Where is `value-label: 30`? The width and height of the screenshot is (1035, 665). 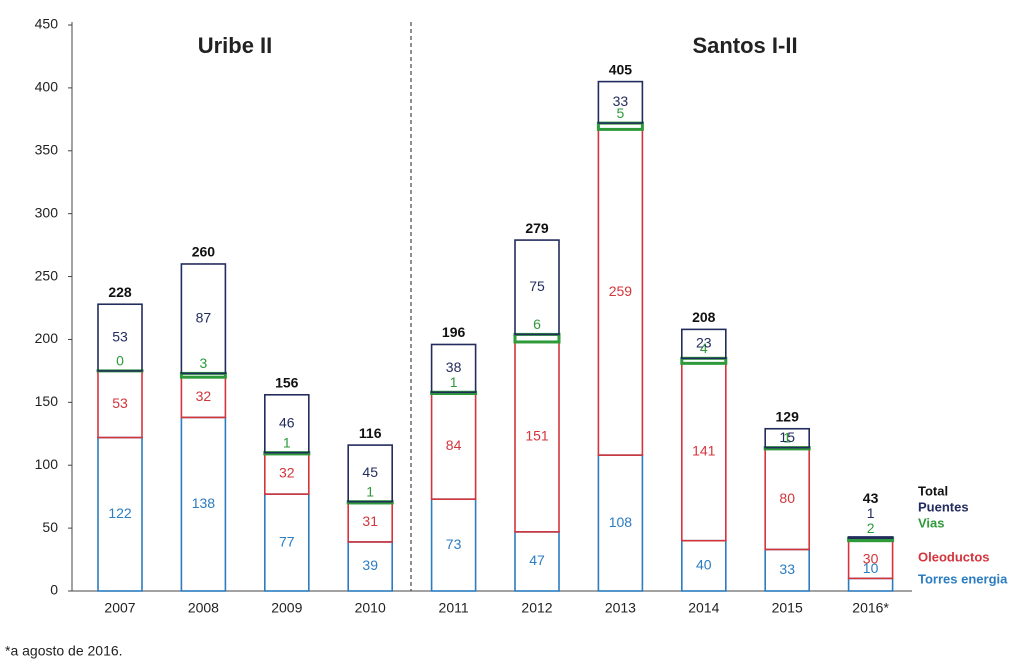 value-label: 30 is located at coordinates (871, 558).